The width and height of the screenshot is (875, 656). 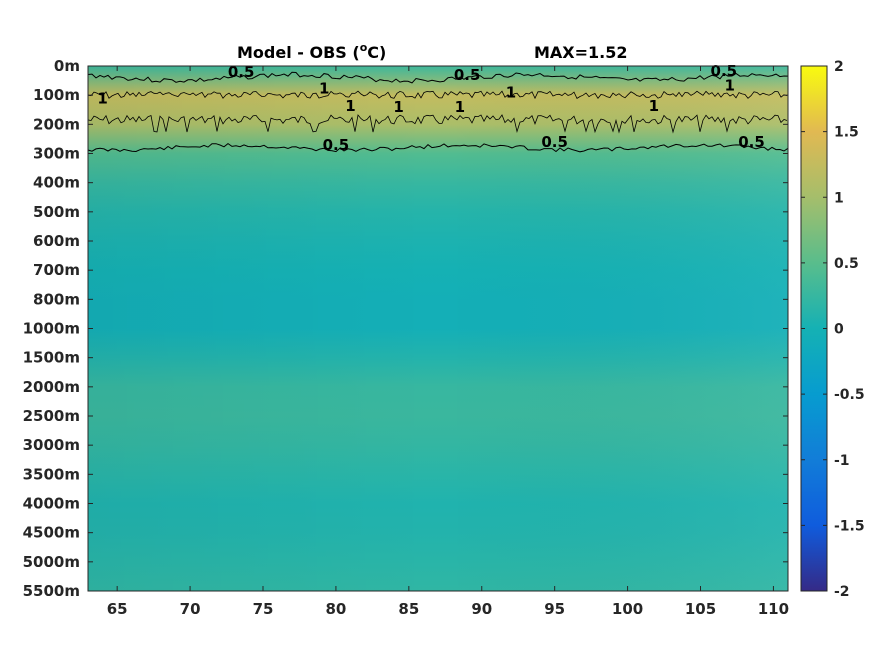 I want to click on contour-lines, so click(x=438, y=112).